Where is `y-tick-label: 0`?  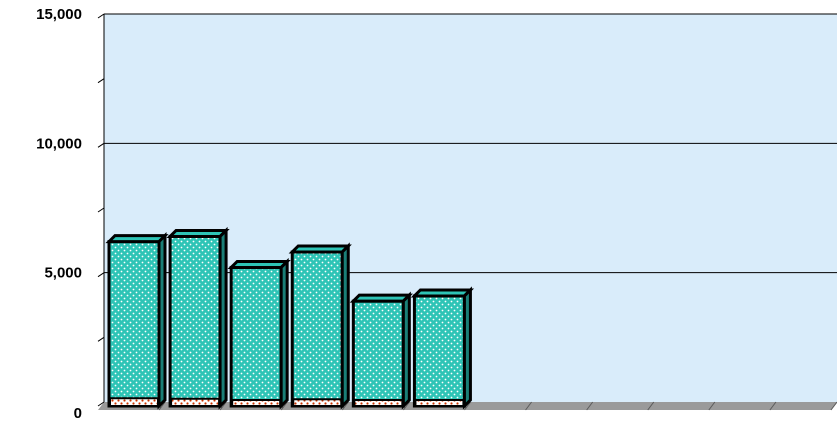
y-tick-label: 0 is located at coordinates (78, 413).